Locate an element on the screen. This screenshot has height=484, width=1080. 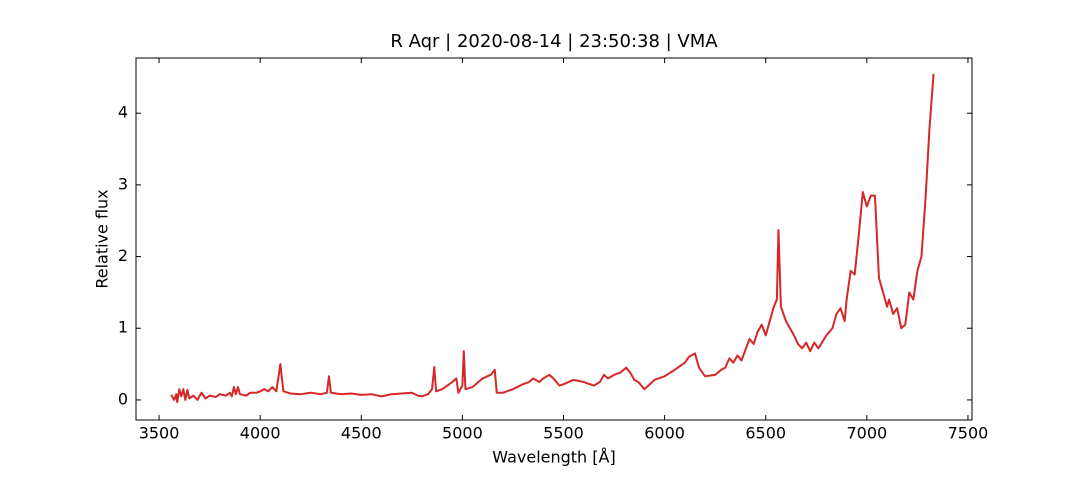
y-tick-label: 1 is located at coordinates (123, 327).